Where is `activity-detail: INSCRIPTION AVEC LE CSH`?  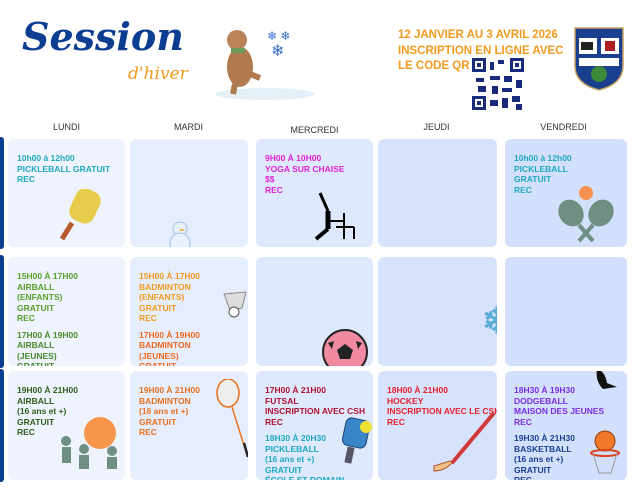 activity-detail: INSCRIPTION AVEC LE CSH is located at coordinates (442, 411).